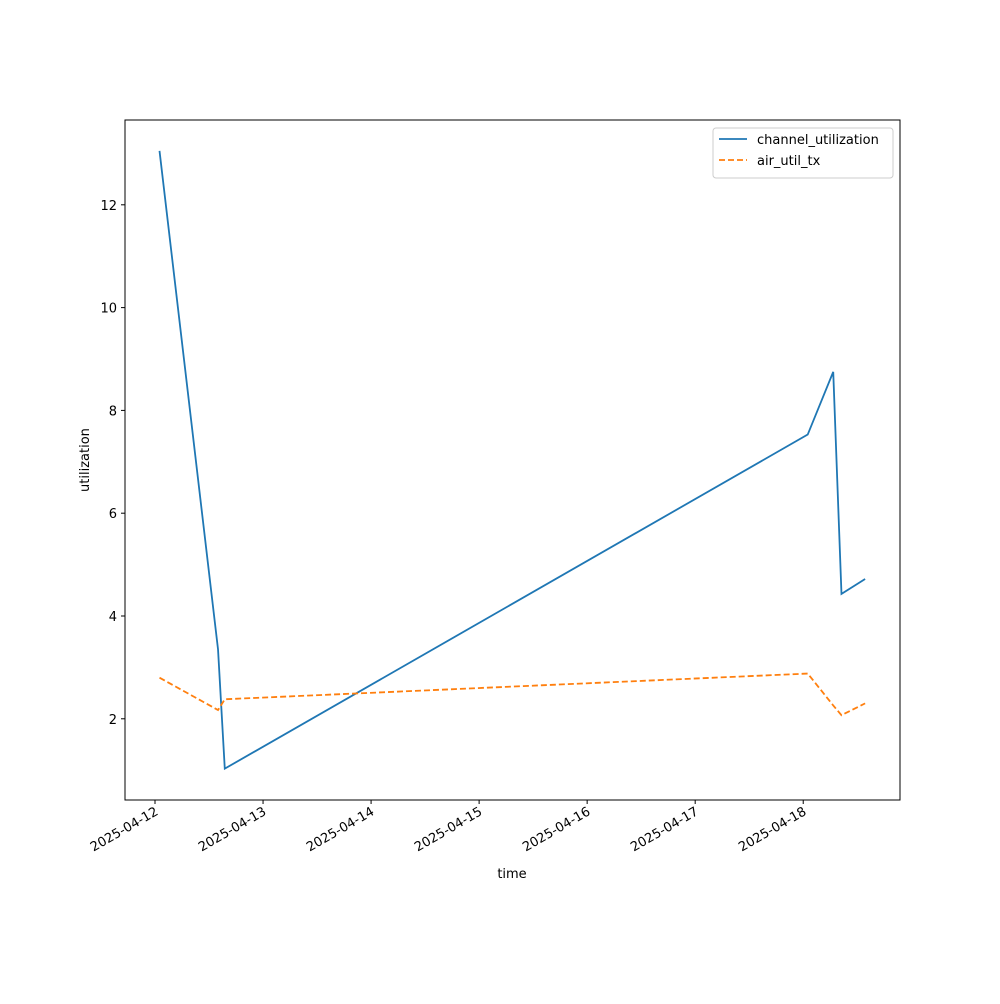  What do you see at coordinates (85, 460) in the screenshot?
I see `y-axis-label: utilization` at bounding box center [85, 460].